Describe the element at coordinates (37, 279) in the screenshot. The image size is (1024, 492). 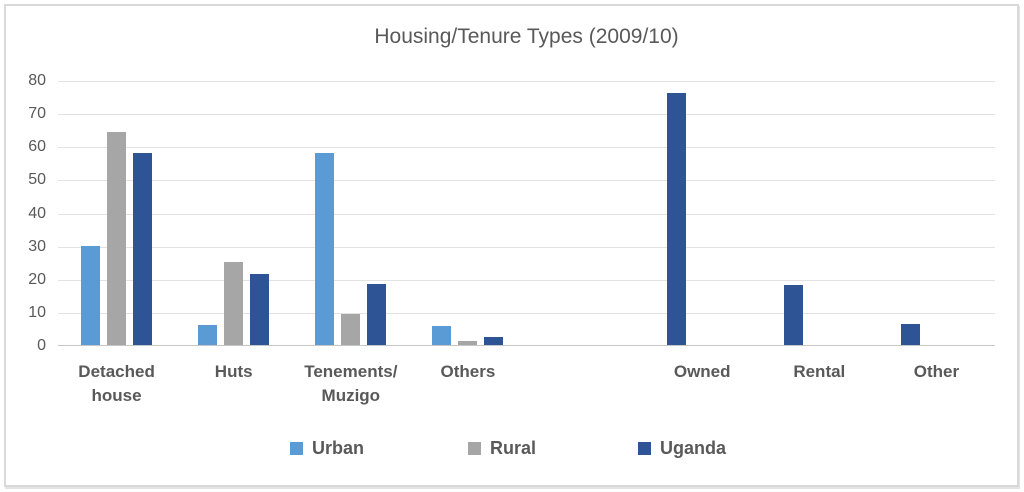
I see `y-axis-tick-label: 20` at that location.